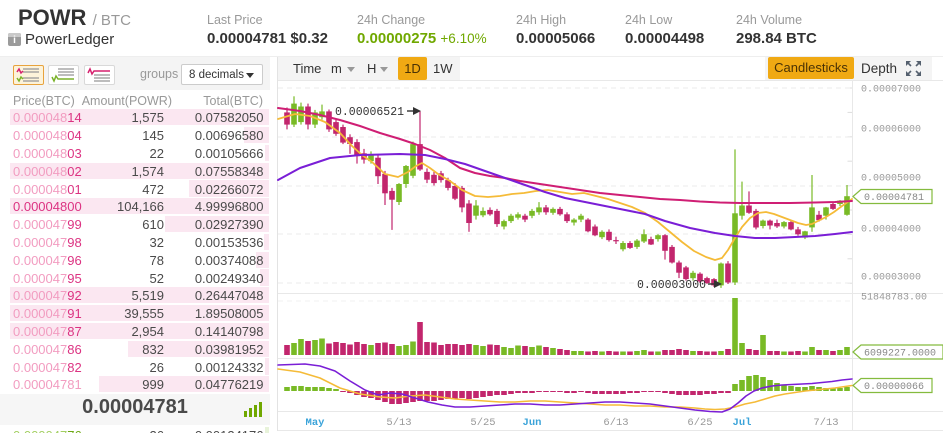  I want to click on svg-text: 0.00004000, so click(891, 230).